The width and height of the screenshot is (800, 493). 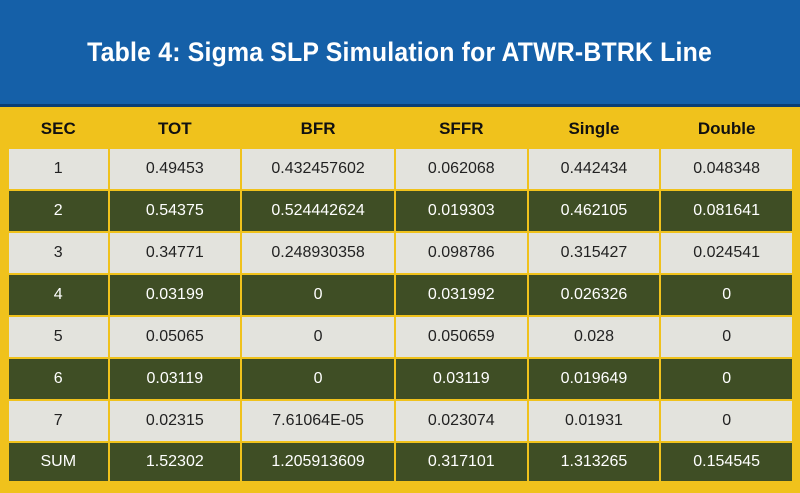 What do you see at coordinates (175, 129) in the screenshot?
I see `column-header-tot: TOT` at bounding box center [175, 129].